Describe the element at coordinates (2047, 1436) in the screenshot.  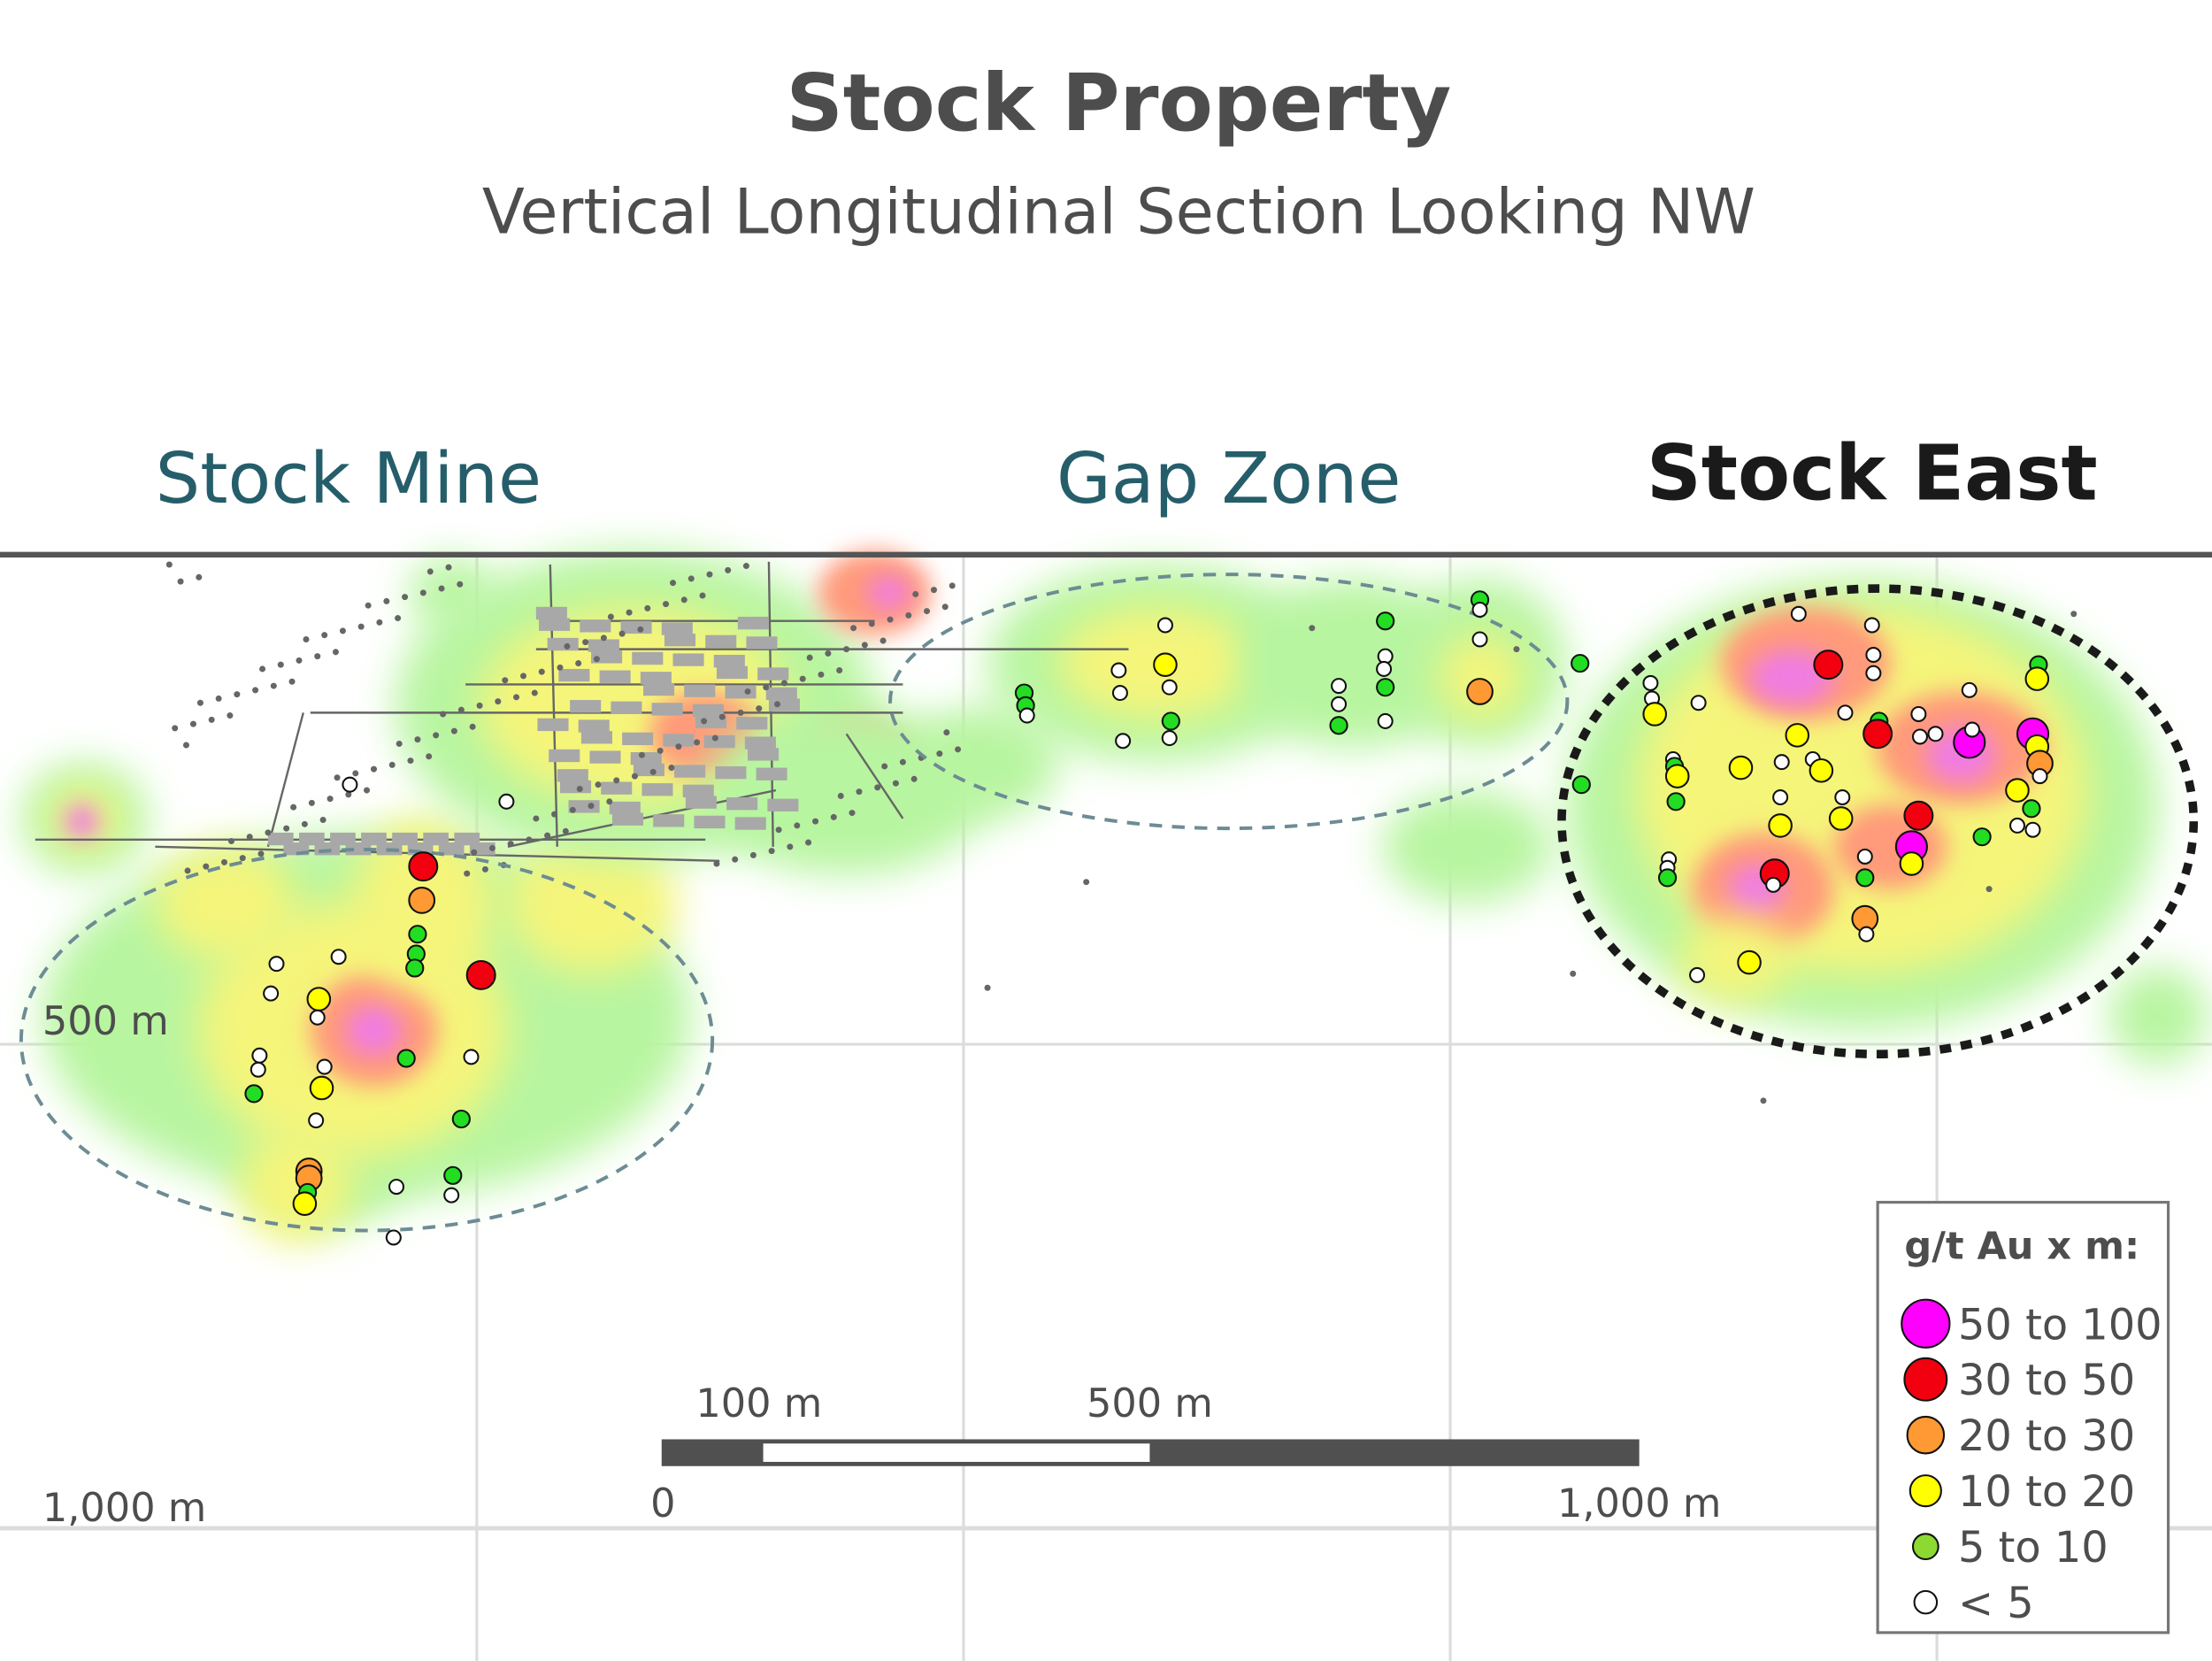
I see `legend-label: 20 to 30` at that location.